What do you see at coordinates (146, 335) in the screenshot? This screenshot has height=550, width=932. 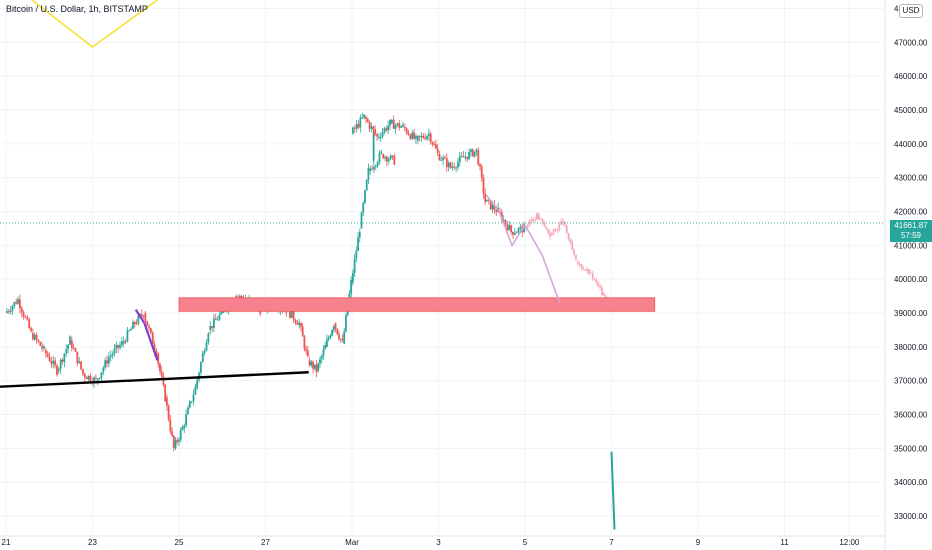 I see `purple-swing-line` at bounding box center [146, 335].